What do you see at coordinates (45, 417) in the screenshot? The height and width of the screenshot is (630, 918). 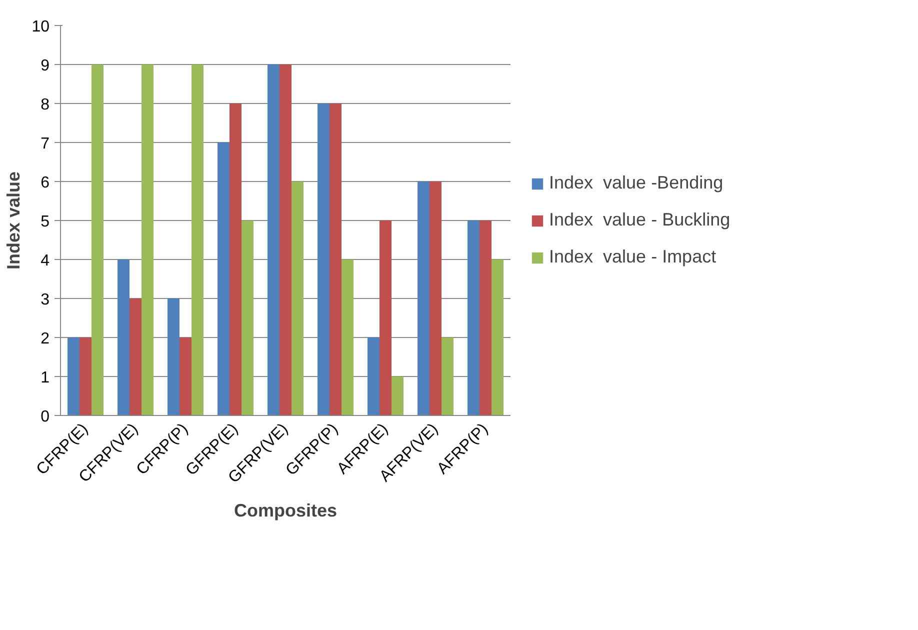 I see `y-tick-label: 0` at bounding box center [45, 417].